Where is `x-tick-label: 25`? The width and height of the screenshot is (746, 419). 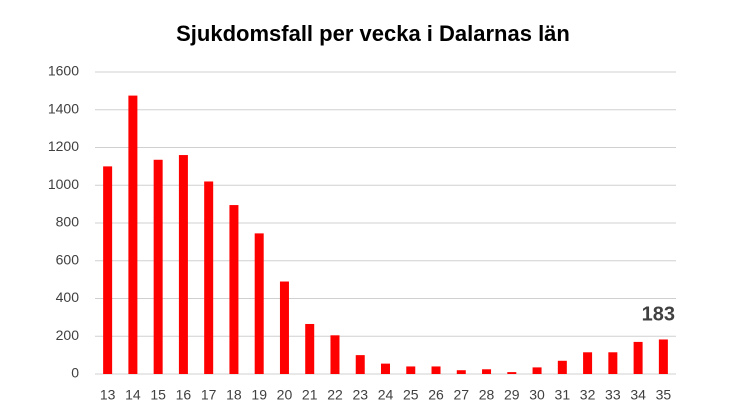 x-tick-label: 25 is located at coordinates (411, 395).